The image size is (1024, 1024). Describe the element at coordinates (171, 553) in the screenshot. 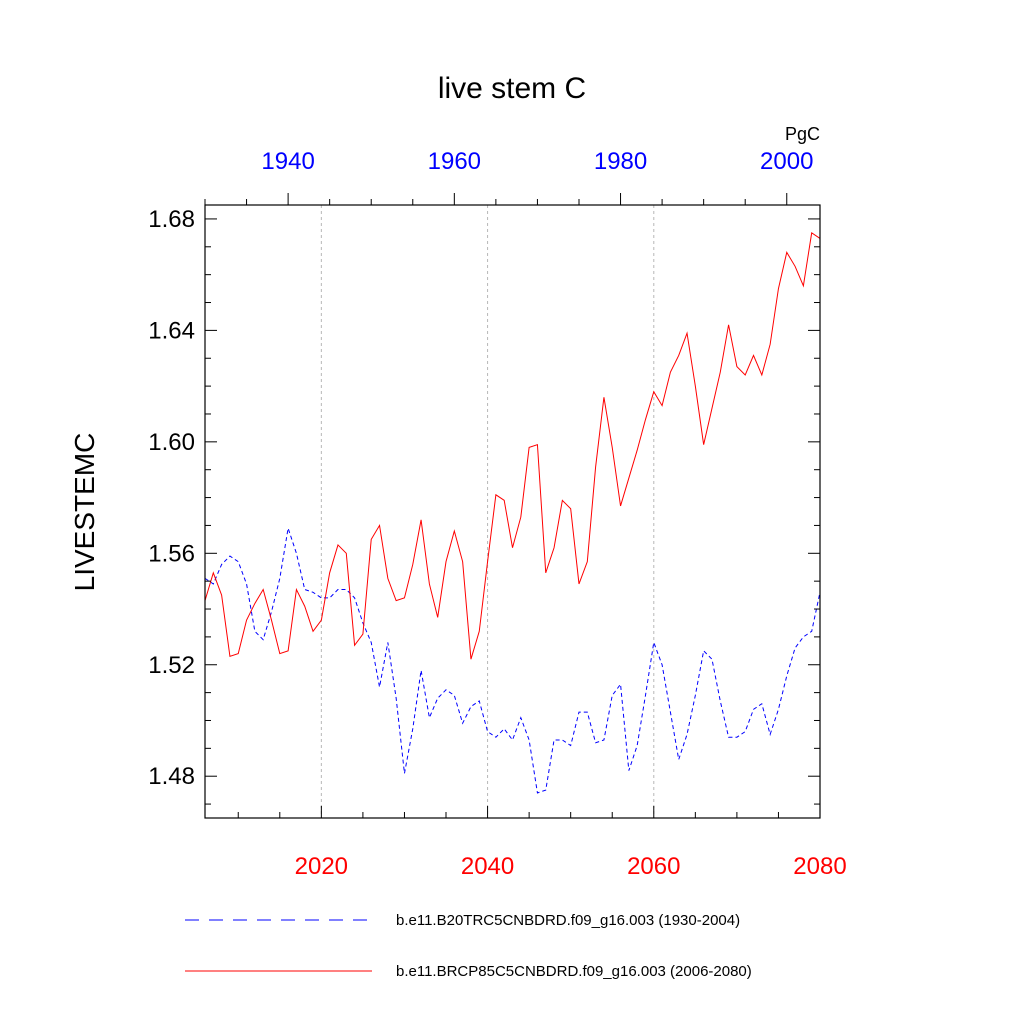

I see `y-tick-label-2: 1.56` at that location.